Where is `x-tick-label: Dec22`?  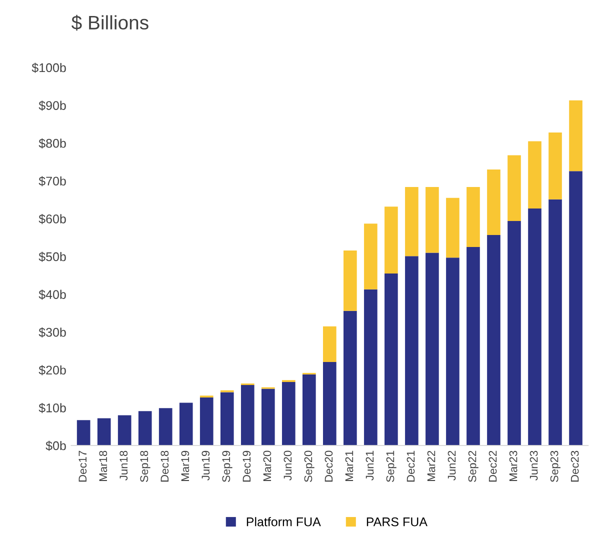 x-tick-label: Dec22 is located at coordinates (492, 466).